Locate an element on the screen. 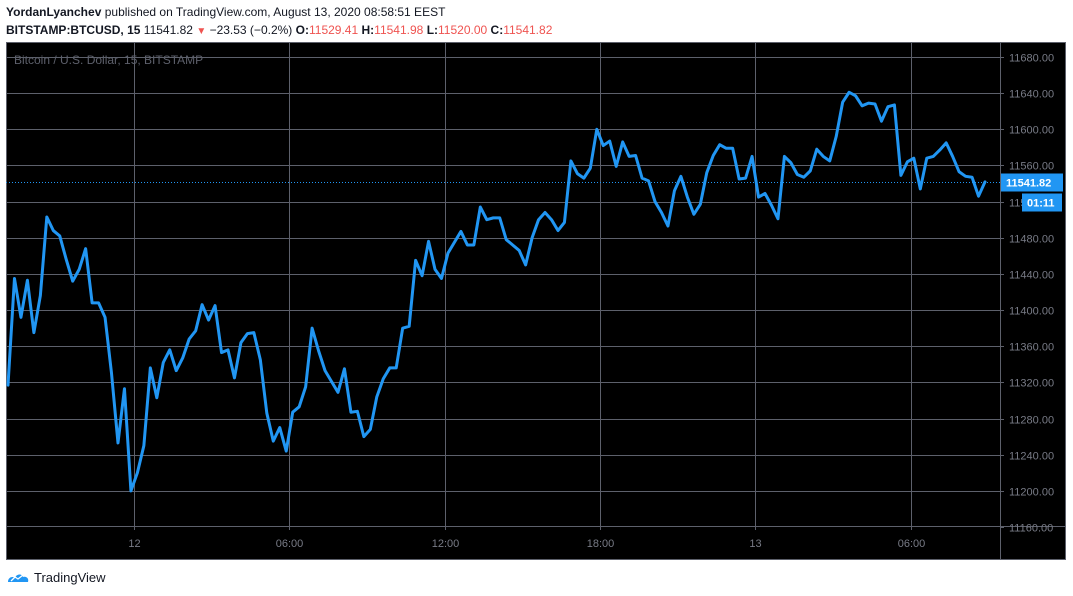 Image resolution: width=1073 pixels, height=596 pixels. price-tag-label: 11541.82 is located at coordinates (1028, 184).